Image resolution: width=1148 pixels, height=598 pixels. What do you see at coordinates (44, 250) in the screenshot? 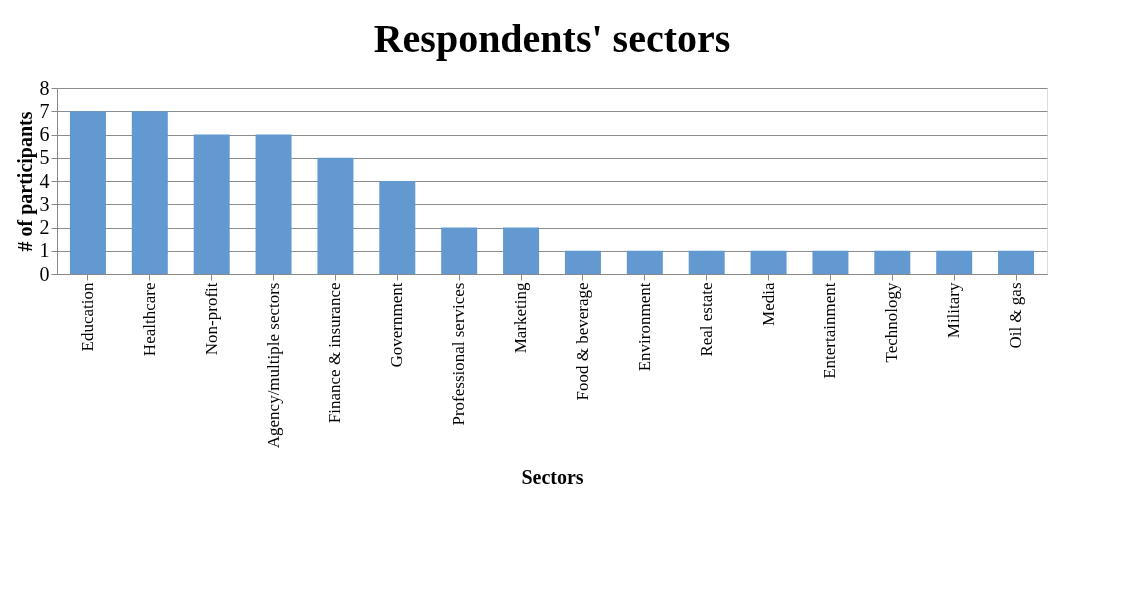
I see `y-tick-label: 1` at bounding box center [44, 250].